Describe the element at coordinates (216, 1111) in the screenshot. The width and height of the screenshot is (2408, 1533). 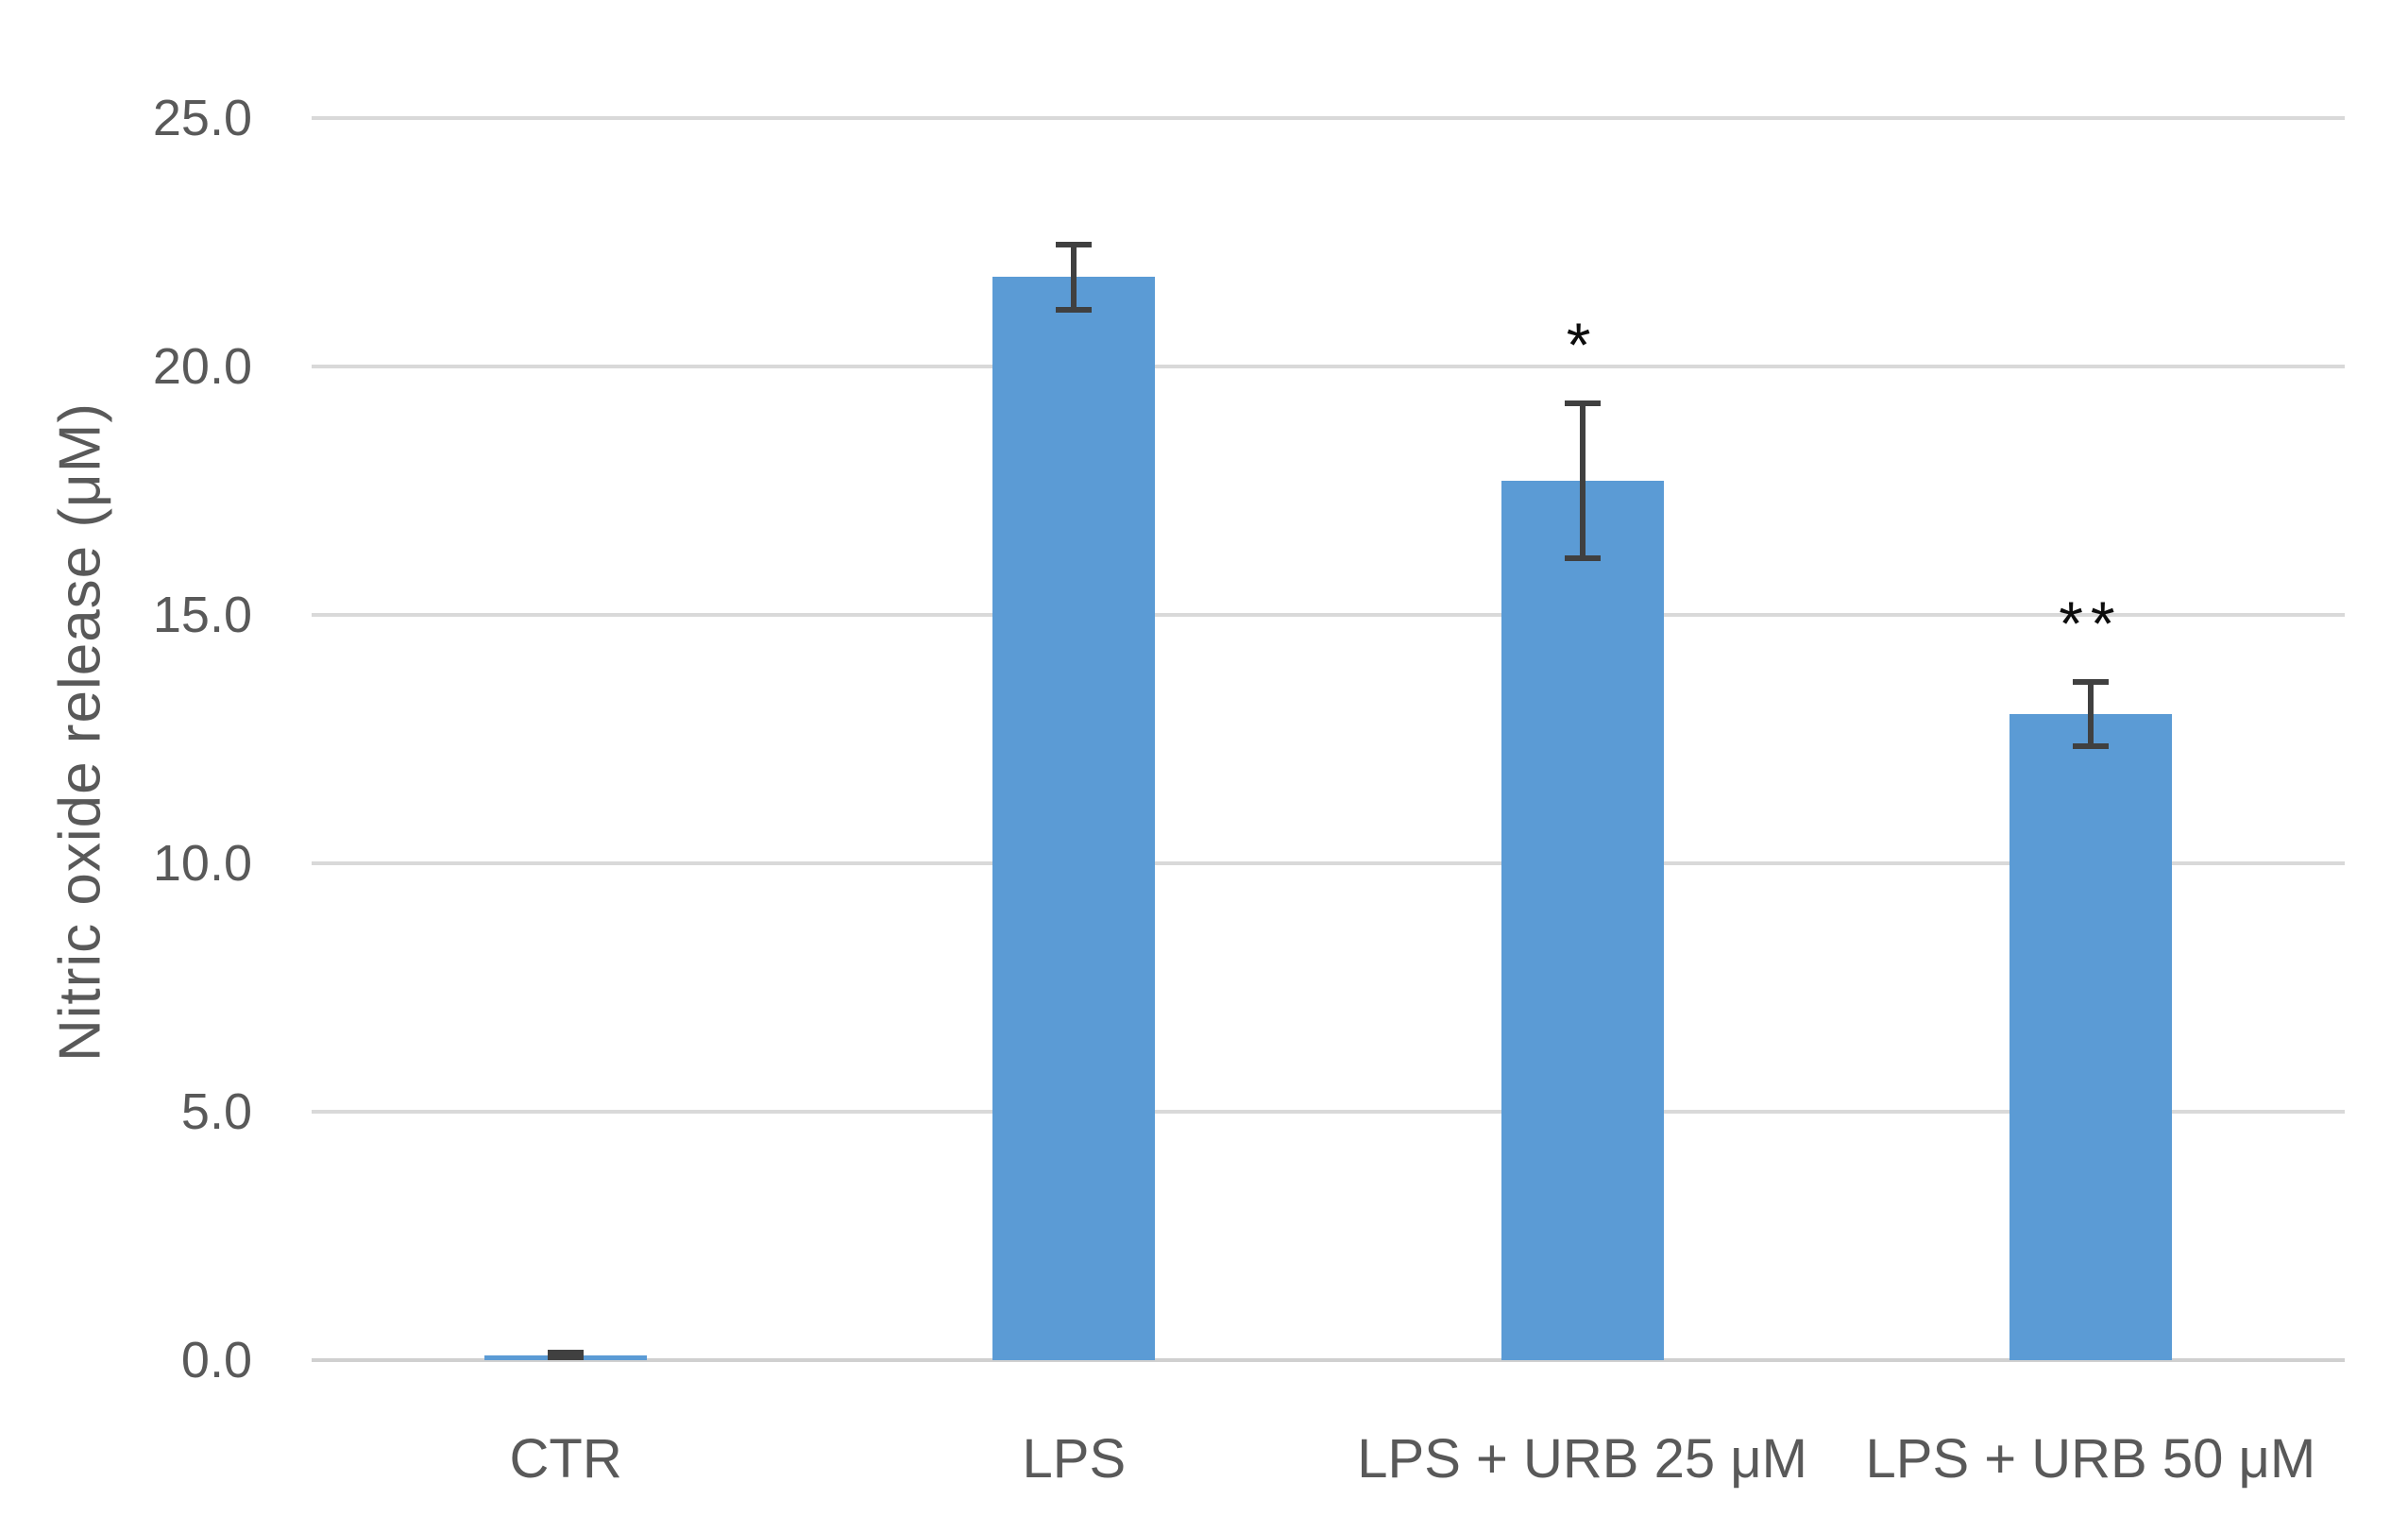
I see `y-tick-label: 5.0` at that location.